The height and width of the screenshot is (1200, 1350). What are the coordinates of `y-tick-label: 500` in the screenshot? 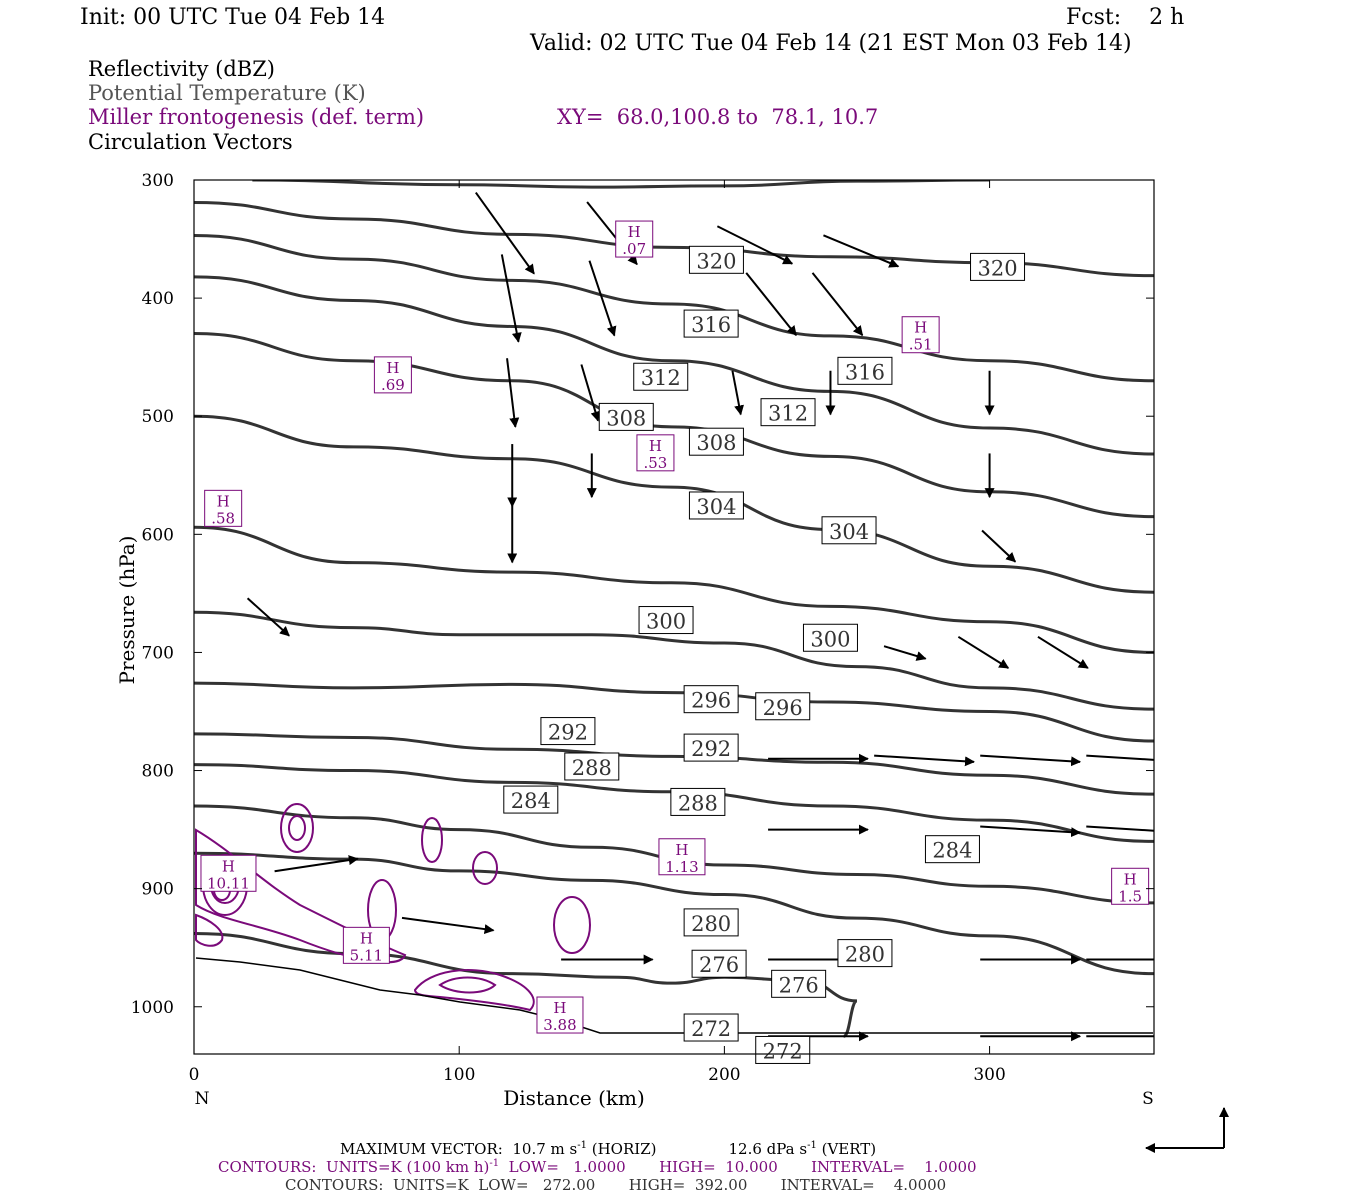 It's located at (158, 417).